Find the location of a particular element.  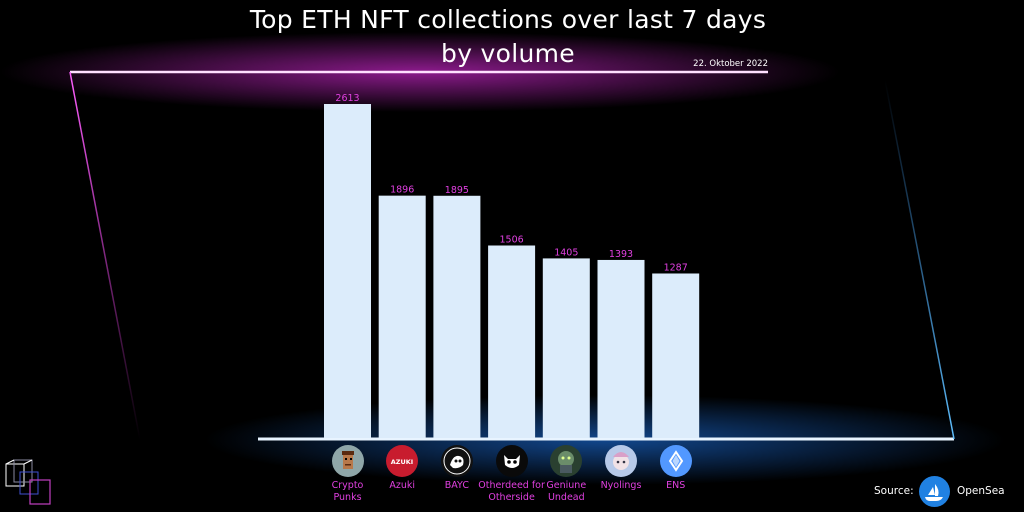

value-label-3: 1895 is located at coordinates (457, 190).